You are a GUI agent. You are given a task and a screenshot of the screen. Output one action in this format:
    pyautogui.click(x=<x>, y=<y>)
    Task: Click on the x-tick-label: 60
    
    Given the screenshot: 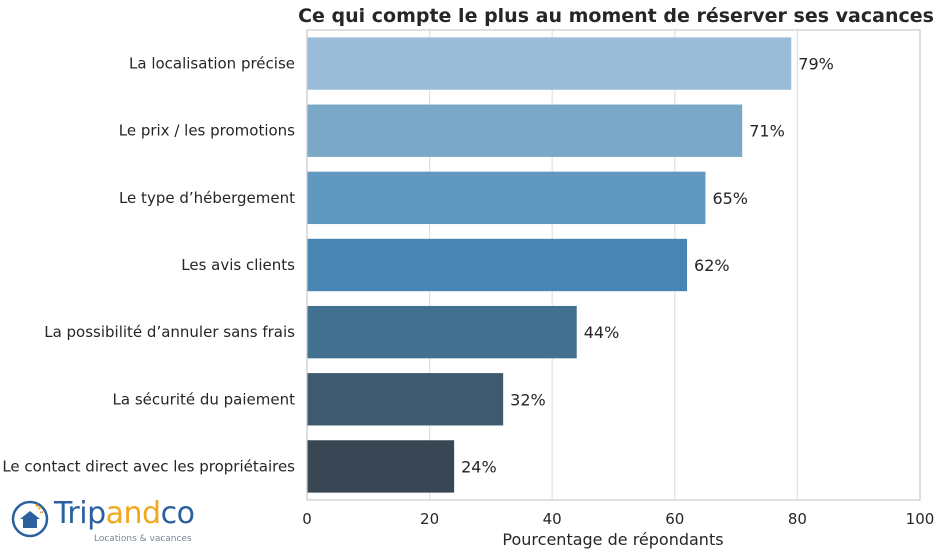 What is the action you would take?
    pyautogui.click(x=674, y=519)
    